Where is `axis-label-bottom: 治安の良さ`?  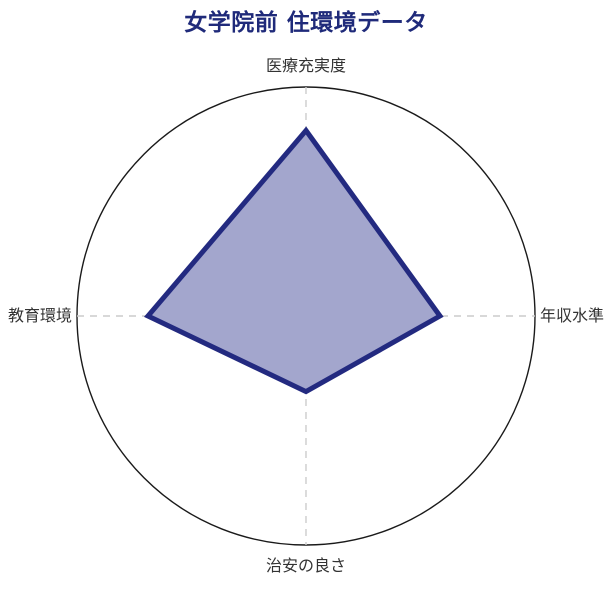 axis-label-bottom: 治安の良さ is located at coordinates (305, 565).